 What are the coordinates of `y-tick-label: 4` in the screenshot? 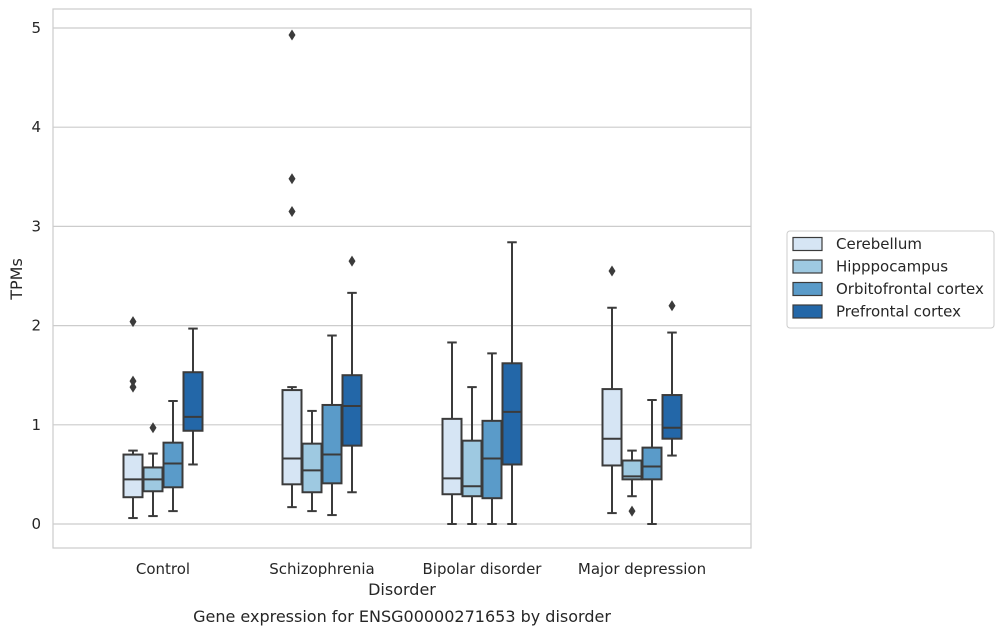 It's located at (36, 127).